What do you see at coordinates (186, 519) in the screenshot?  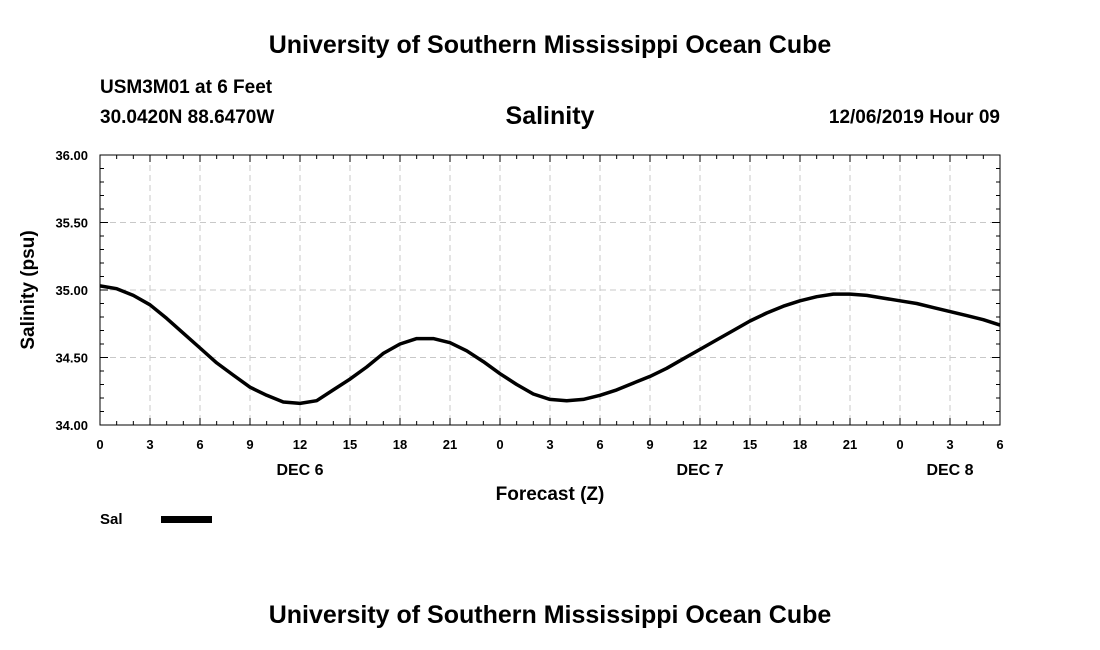 I see `legend-swatch-sal` at bounding box center [186, 519].